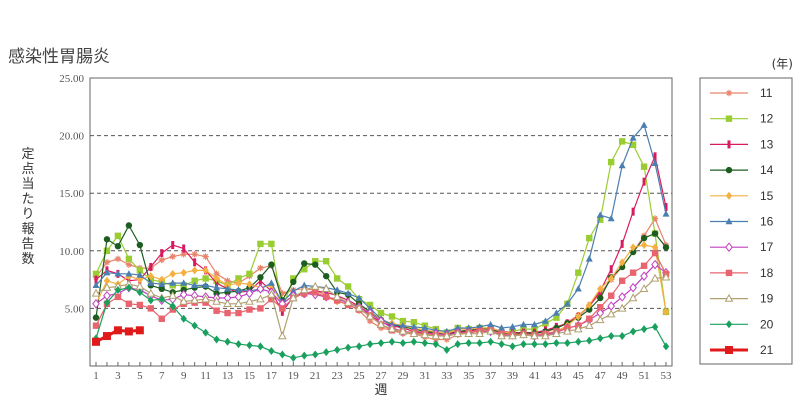 This screenshot has height=402, width=800. What do you see at coordinates (205, 332) in the screenshot?
I see `point-20-w11` at bounding box center [205, 332].